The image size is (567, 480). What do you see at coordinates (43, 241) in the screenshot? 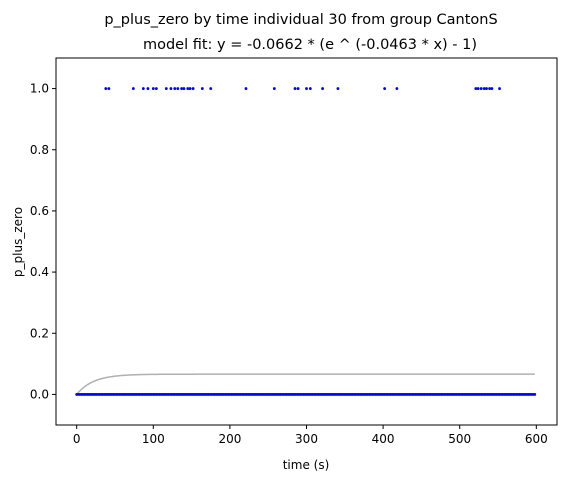
I see `y-axis-ticks: 0.0 0.2 0.4 0.6 0.8 1.0` at bounding box center [43, 241].